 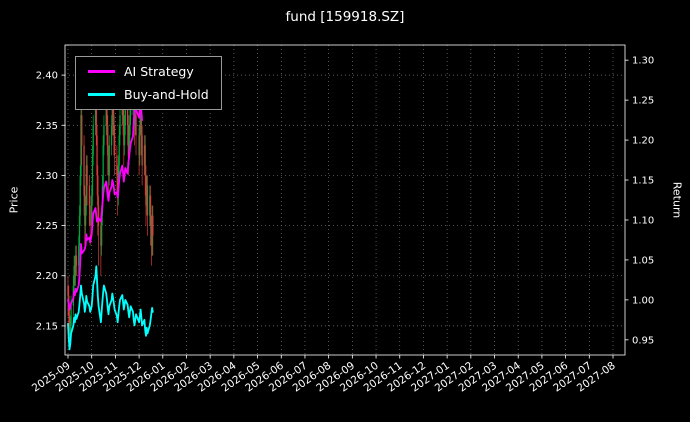 What do you see at coordinates (643, 260) in the screenshot?
I see `return-tick-label: 1.05` at bounding box center [643, 260].